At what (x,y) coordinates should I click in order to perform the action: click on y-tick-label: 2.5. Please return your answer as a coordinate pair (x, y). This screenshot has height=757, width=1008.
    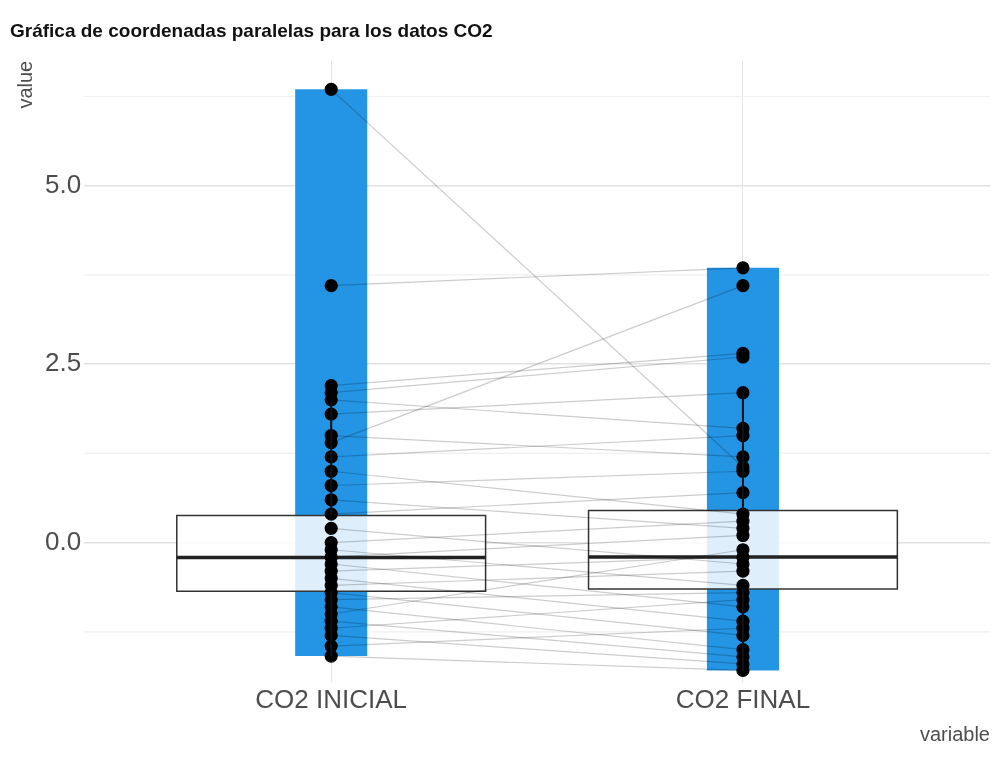
    Looking at the image, I should click on (63, 362).